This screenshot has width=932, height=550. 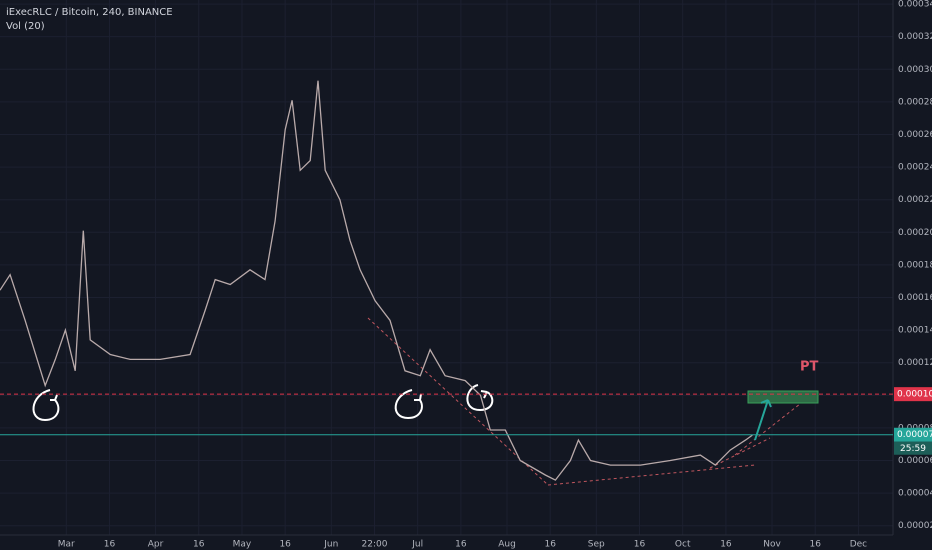 What do you see at coordinates (417, 545) in the screenshot?
I see `x-tick-label: Jul` at bounding box center [417, 545].